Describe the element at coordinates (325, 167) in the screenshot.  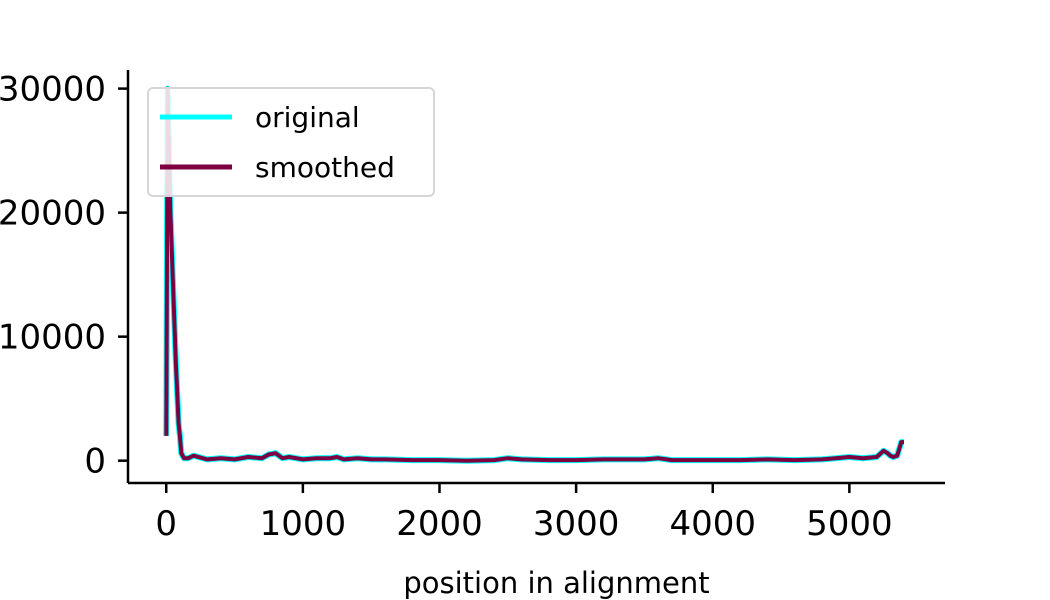
I see `legend-label-smoothed: smoothed` at that location.